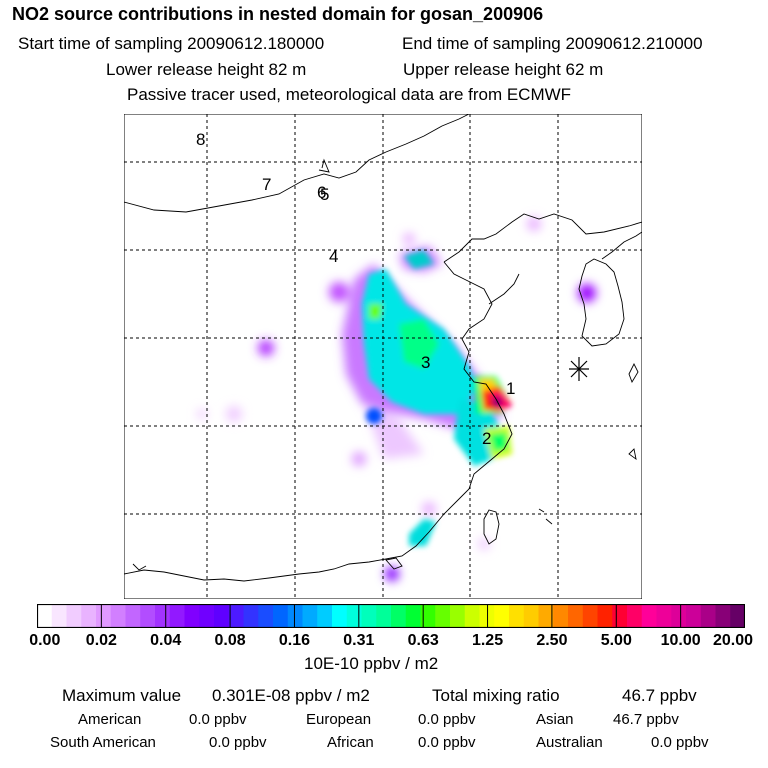 Image resolution: width=768 pixels, height=768 pixels. I want to click on trajectory-label-3: 3, so click(425, 362).